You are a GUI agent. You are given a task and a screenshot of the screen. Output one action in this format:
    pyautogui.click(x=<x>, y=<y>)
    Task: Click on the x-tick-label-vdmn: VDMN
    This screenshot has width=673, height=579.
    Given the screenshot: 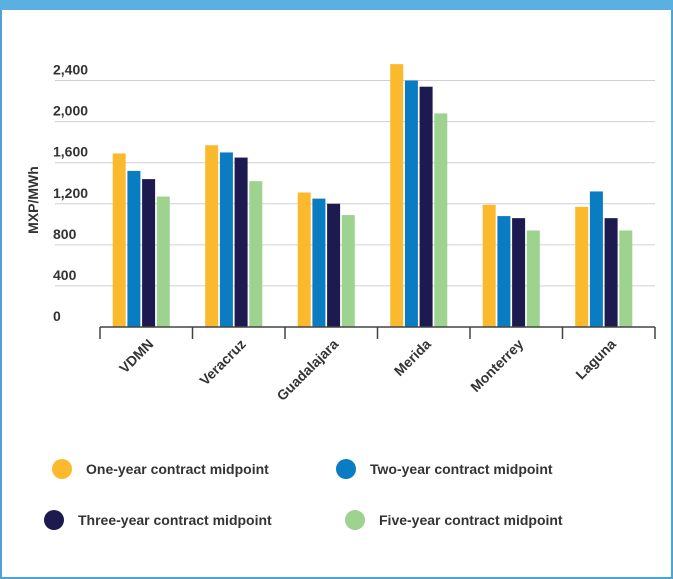 What is the action you would take?
    pyautogui.click(x=136, y=356)
    